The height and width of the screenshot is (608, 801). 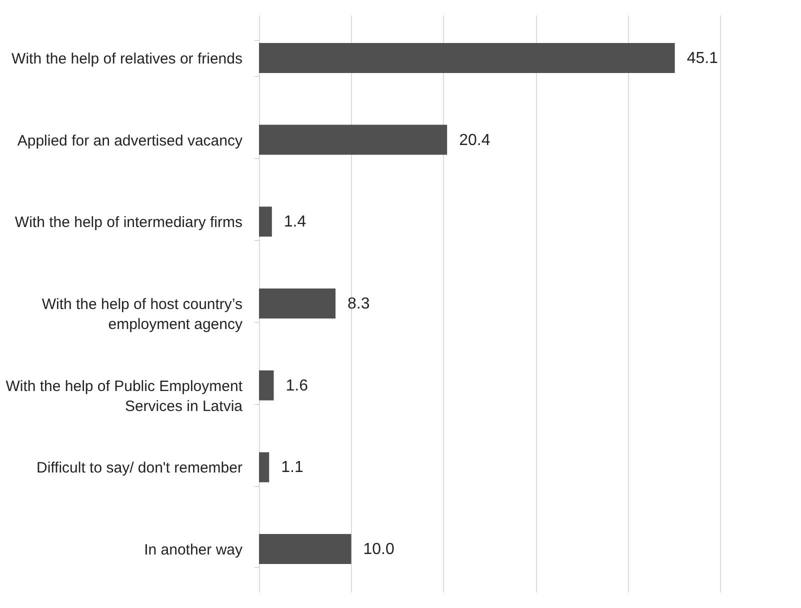 I want to click on data-label: 1.4, so click(x=295, y=222).